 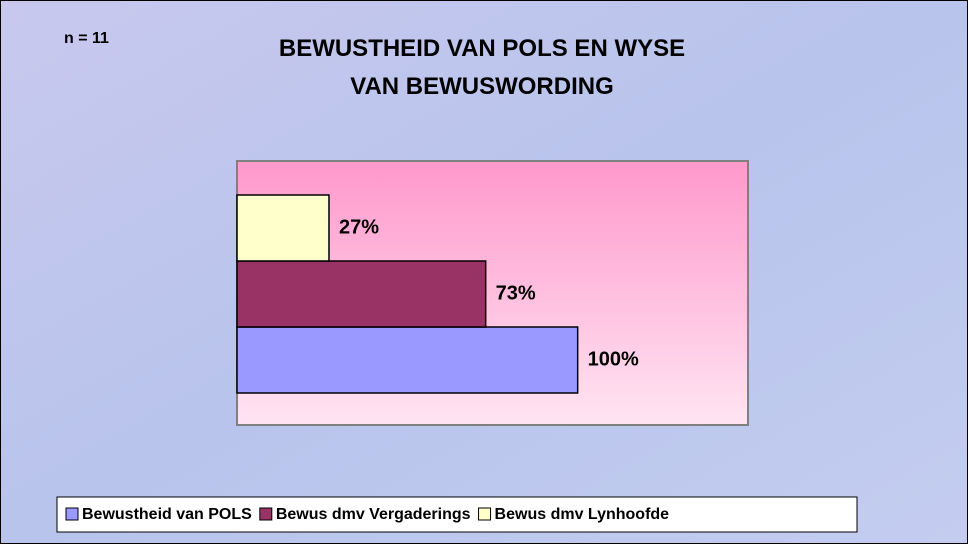 What do you see at coordinates (582, 514) in the screenshot?
I see `legend-label: Bewus dmv Lynhoofde` at bounding box center [582, 514].